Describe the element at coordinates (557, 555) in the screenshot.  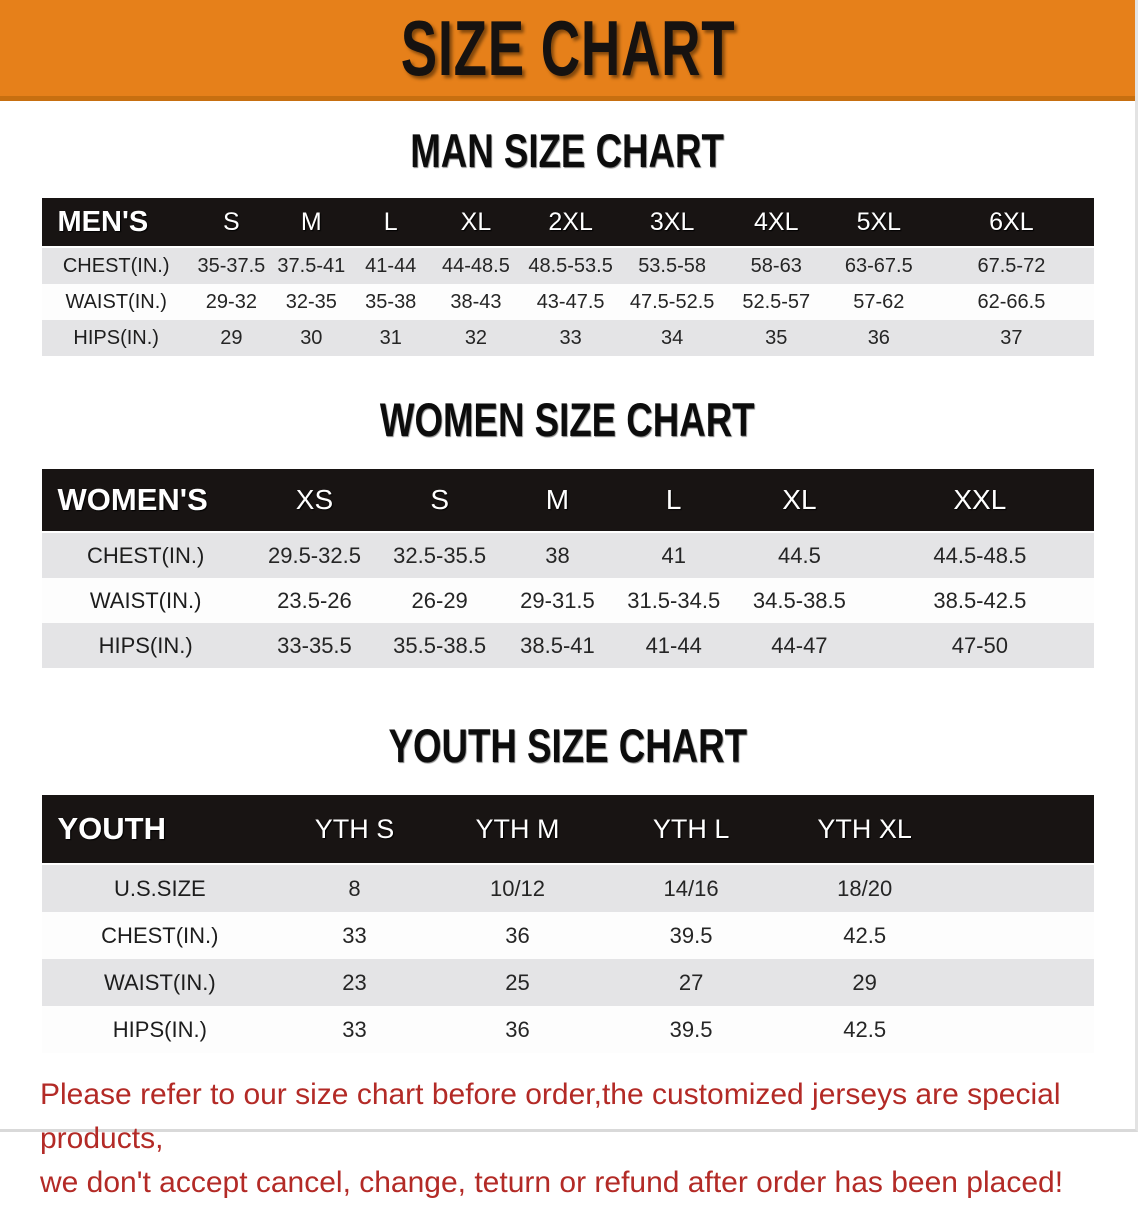
I see `size-value: 38` at that location.